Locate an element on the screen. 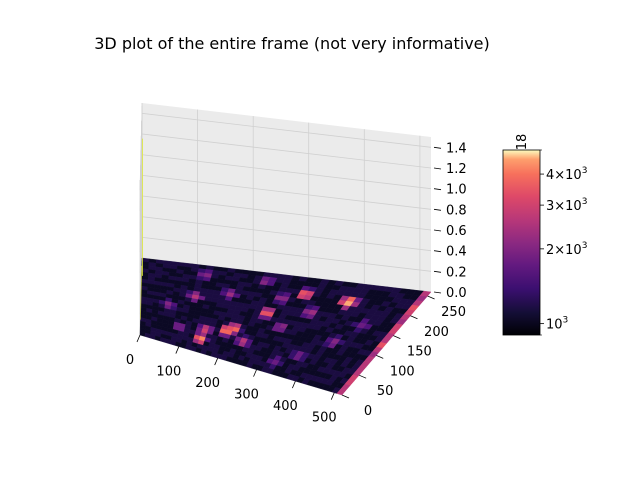  z-tick-label: 0.6 is located at coordinates (456, 231).